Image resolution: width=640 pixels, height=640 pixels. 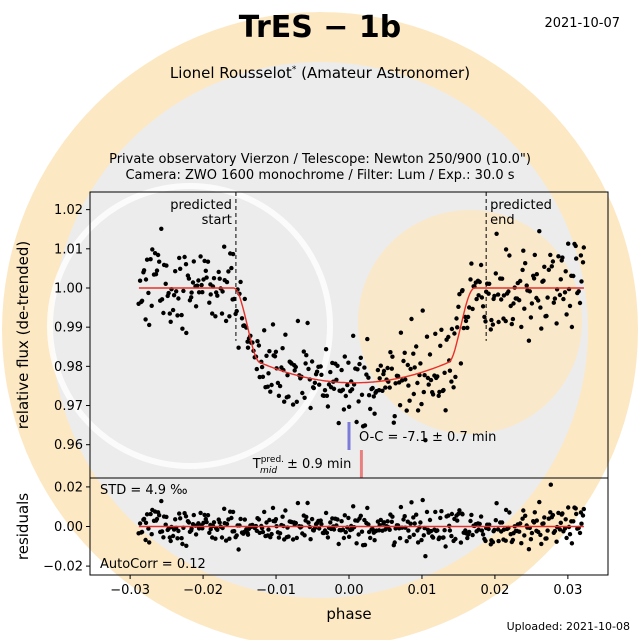 What do you see at coordinates (153, 564) in the screenshot?
I see `autocorr-label: AutoCorr = 0.12` at bounding box center [153, 564].